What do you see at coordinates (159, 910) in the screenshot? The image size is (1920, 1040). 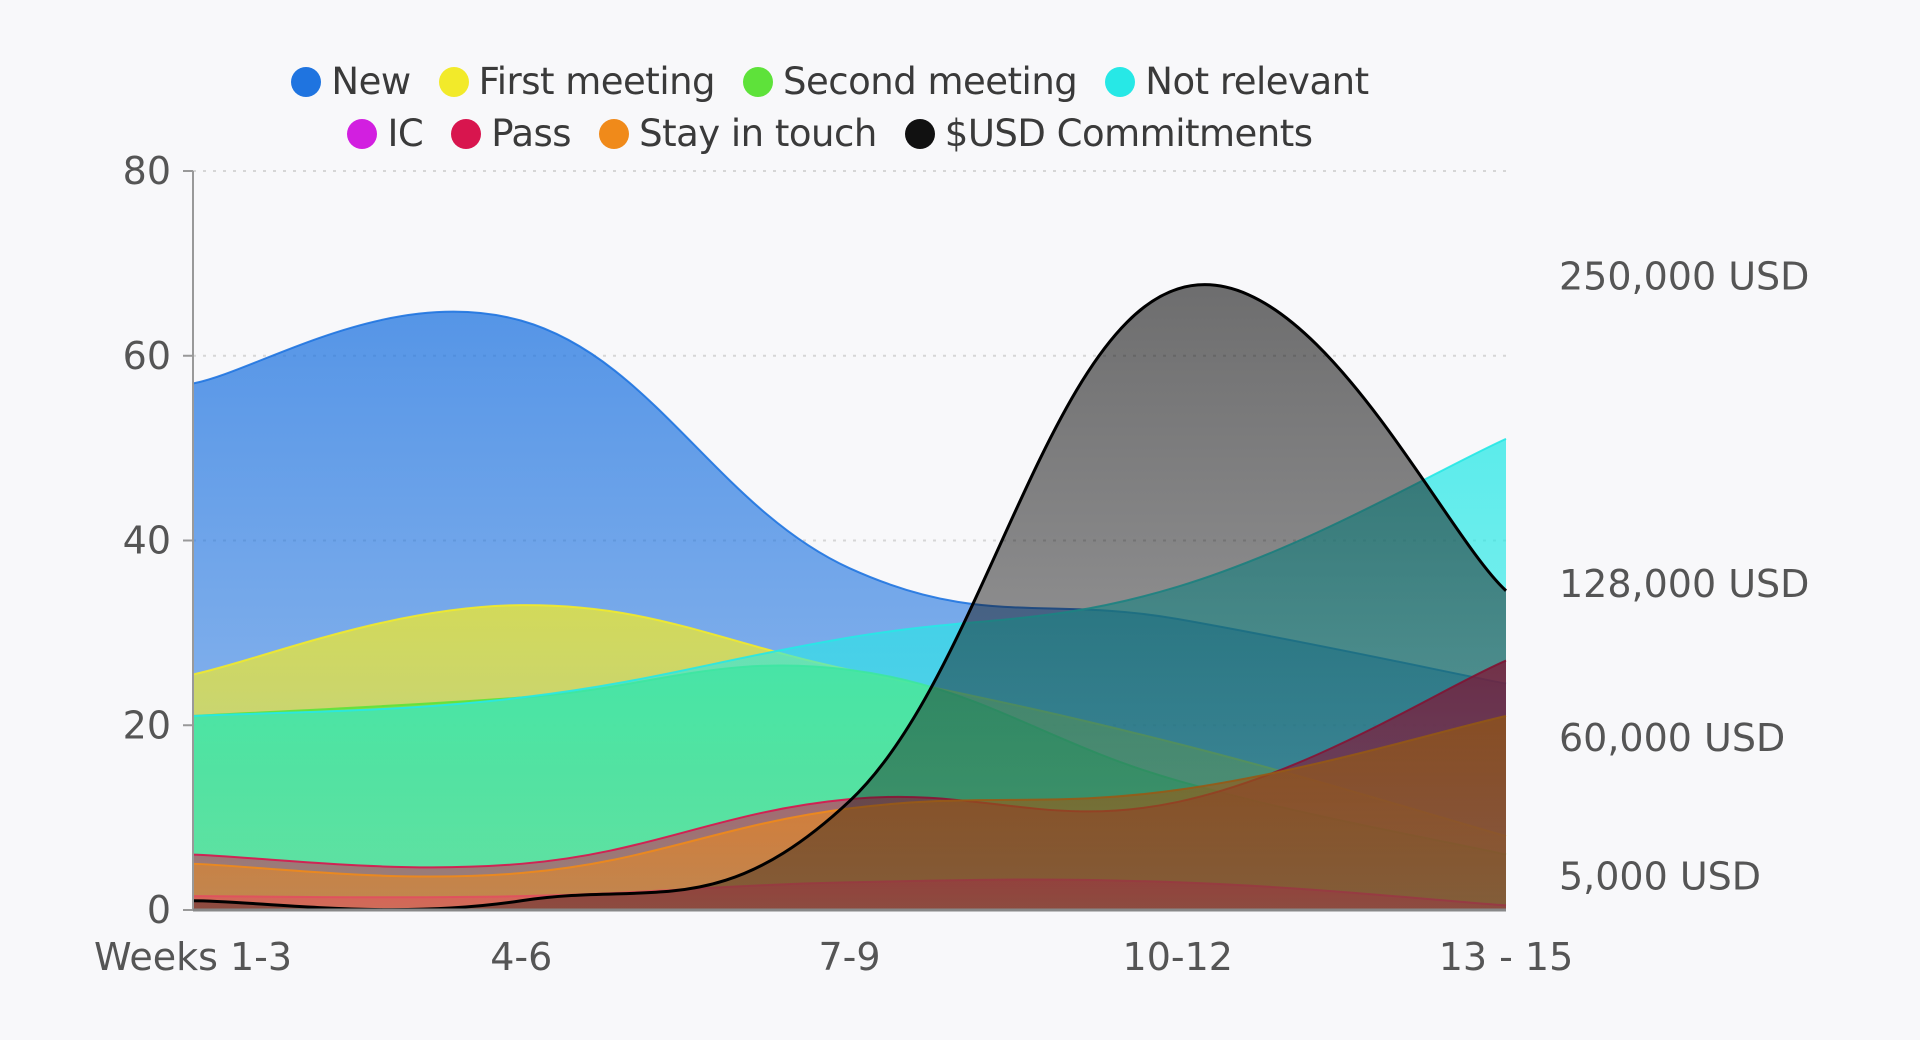 I see `y-tick-label: 0` at bounding box center [159, 910].